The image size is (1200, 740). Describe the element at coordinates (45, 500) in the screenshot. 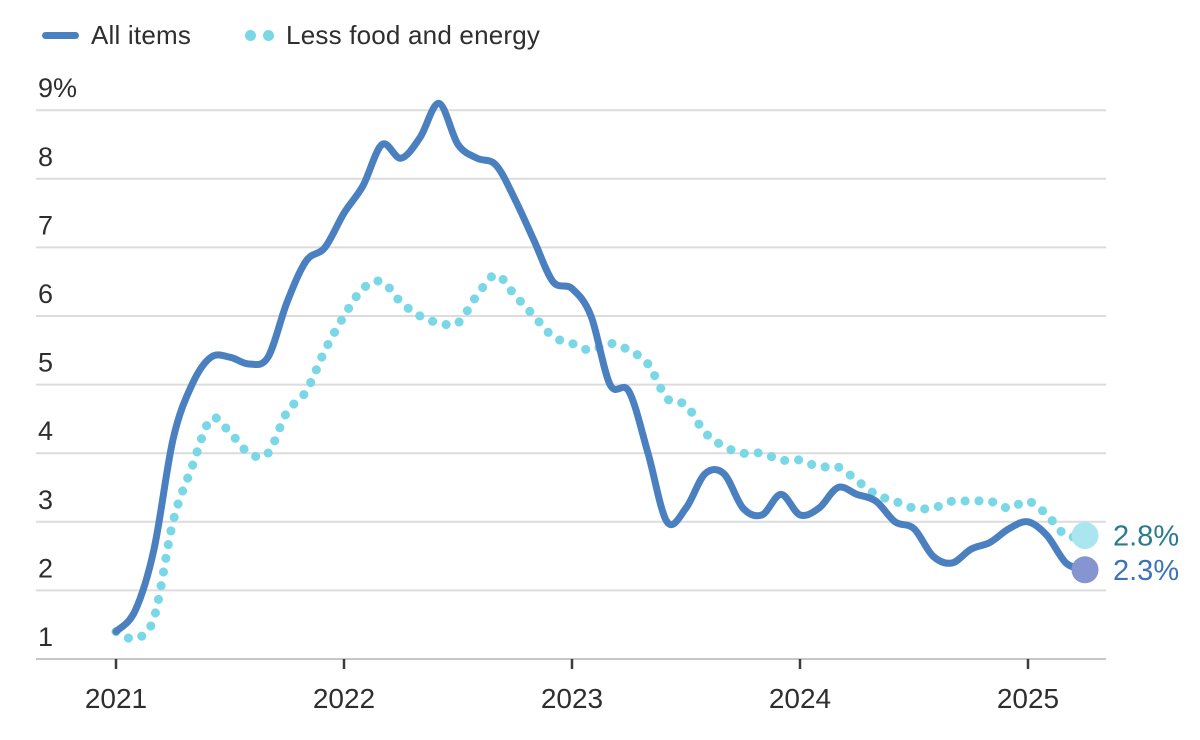

I see `y-tick-label: 3` at that location.